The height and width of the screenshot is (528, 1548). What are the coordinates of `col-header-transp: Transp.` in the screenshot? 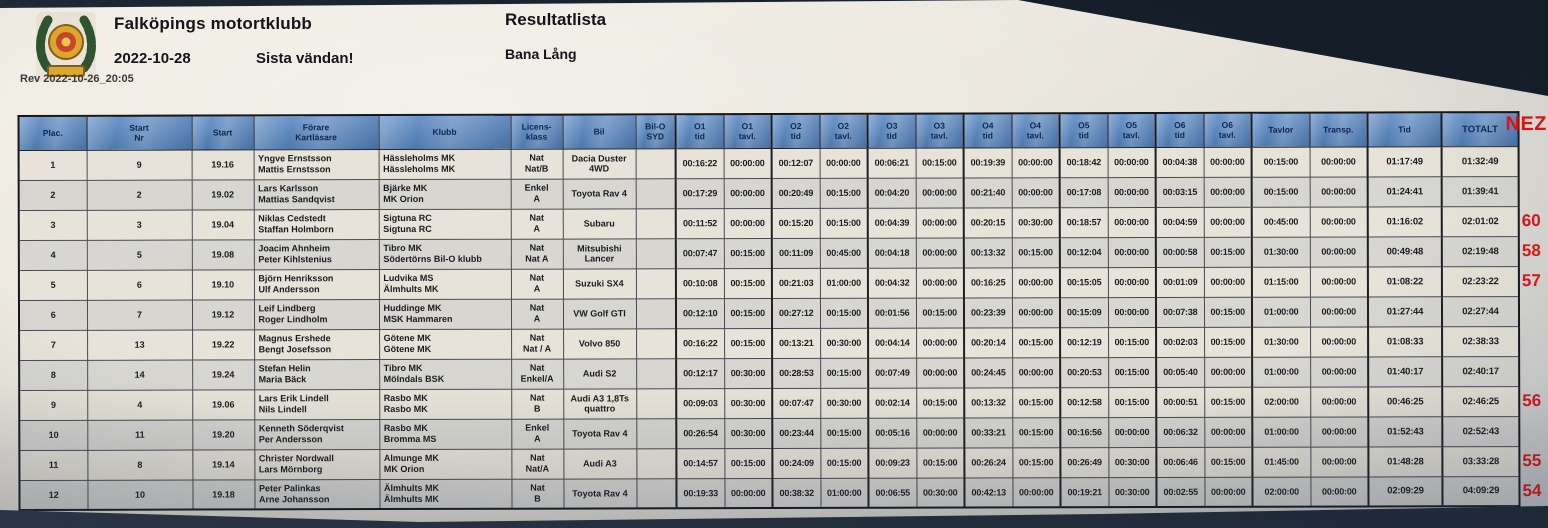 It's located at (1338, 129).